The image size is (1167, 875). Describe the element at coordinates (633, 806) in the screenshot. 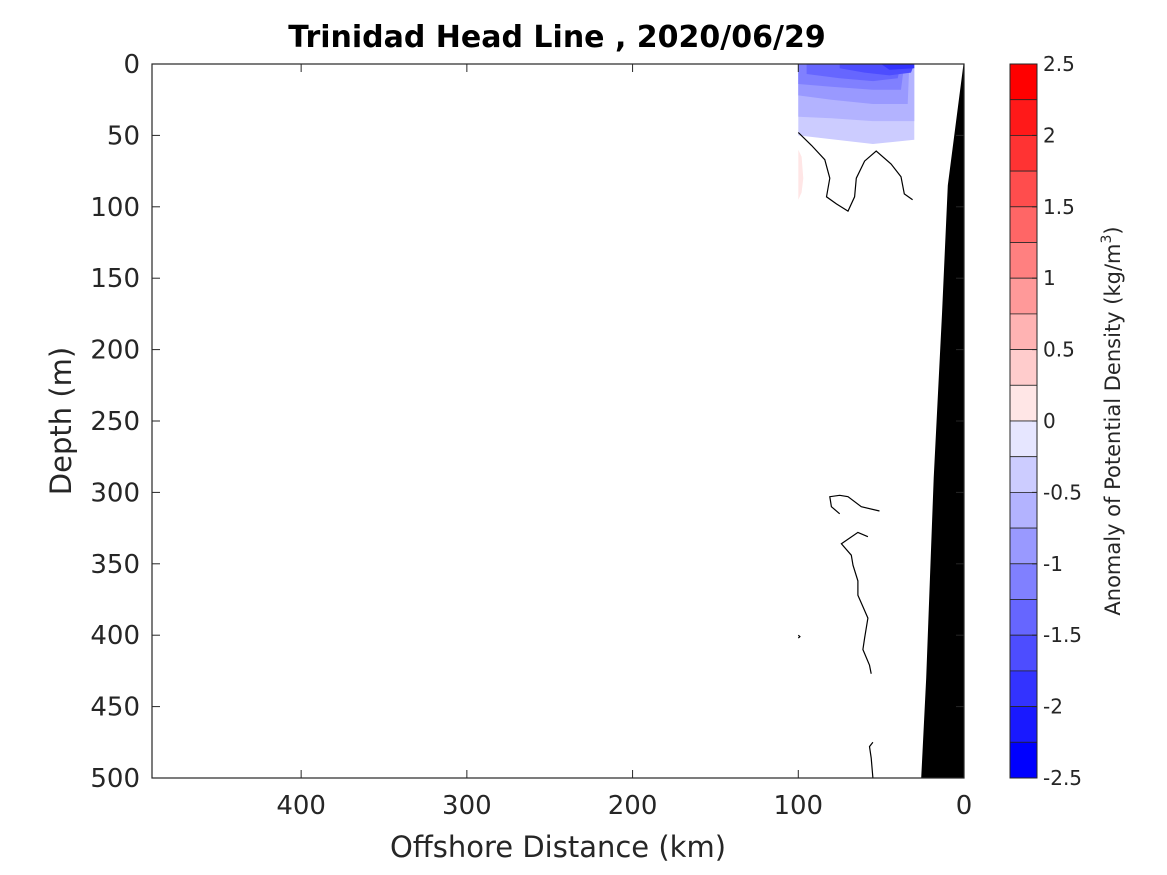

I see `x-tick-label: 200` at that location.